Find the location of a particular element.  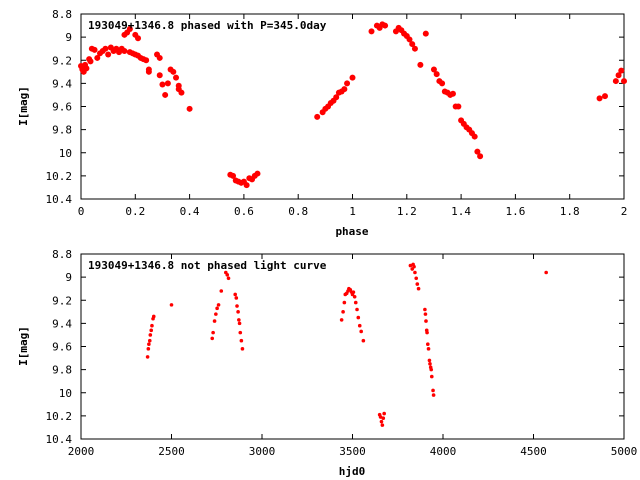

unphased-x-tick-label: 5000 is located at coordinates (624, 451).